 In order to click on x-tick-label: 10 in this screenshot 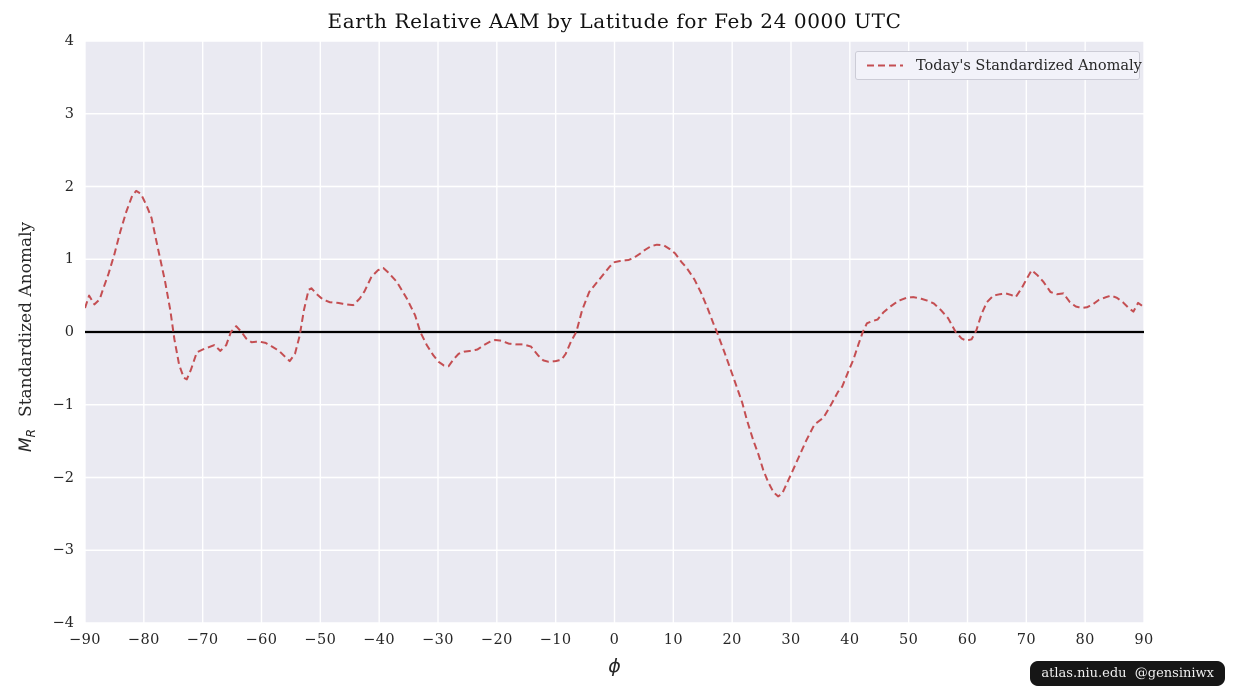, I will do `click(673, 640)`.